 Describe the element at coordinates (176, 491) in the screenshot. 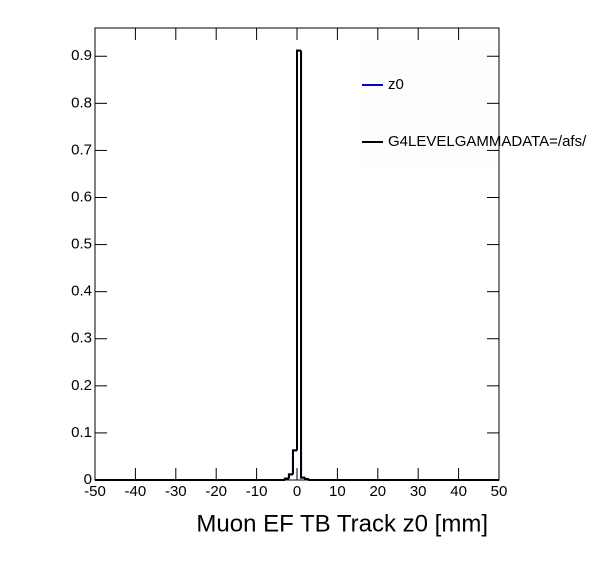

I see `x-tick-label: -30` at that location.